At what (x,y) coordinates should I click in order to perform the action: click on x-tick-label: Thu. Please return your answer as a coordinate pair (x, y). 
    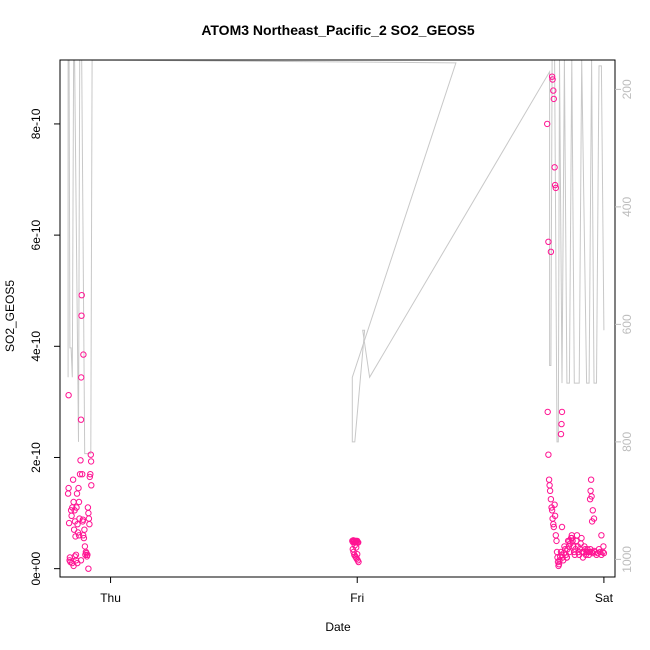
    Looking at the image, I should click on (110, 598).